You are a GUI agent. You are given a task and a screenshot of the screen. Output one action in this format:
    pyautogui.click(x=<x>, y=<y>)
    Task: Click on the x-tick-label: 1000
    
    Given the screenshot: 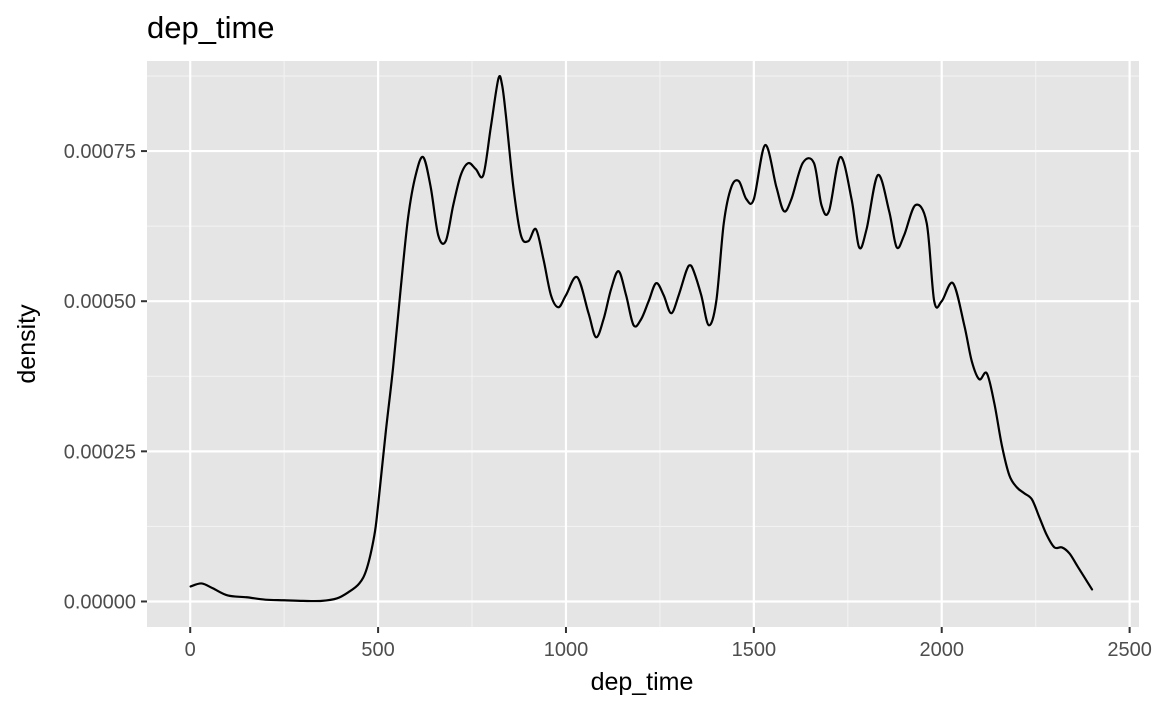 What is the action you would take?
    pyautogui.click(x=566, y=650)
    